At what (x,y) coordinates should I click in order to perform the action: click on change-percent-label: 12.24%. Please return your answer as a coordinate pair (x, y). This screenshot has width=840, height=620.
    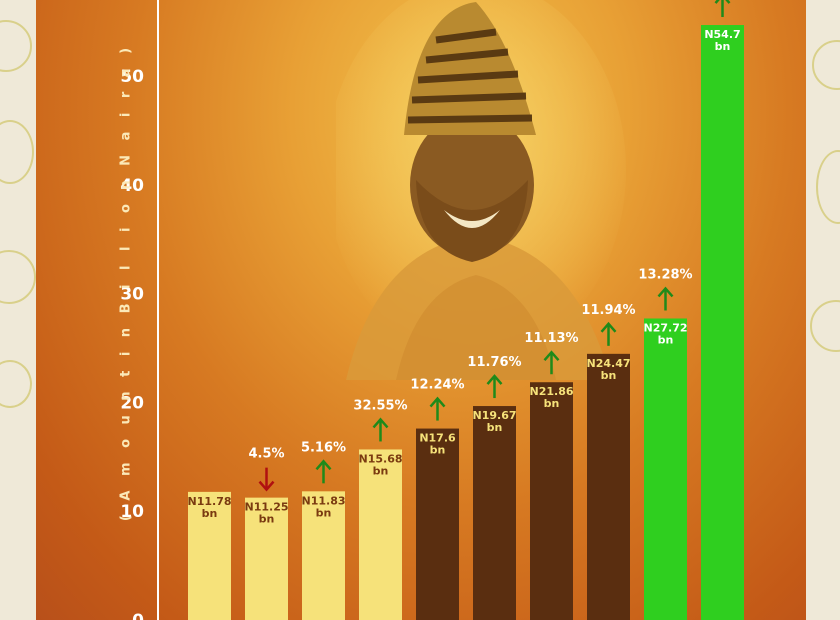
    Looking at the image, I should click on (437, 385).